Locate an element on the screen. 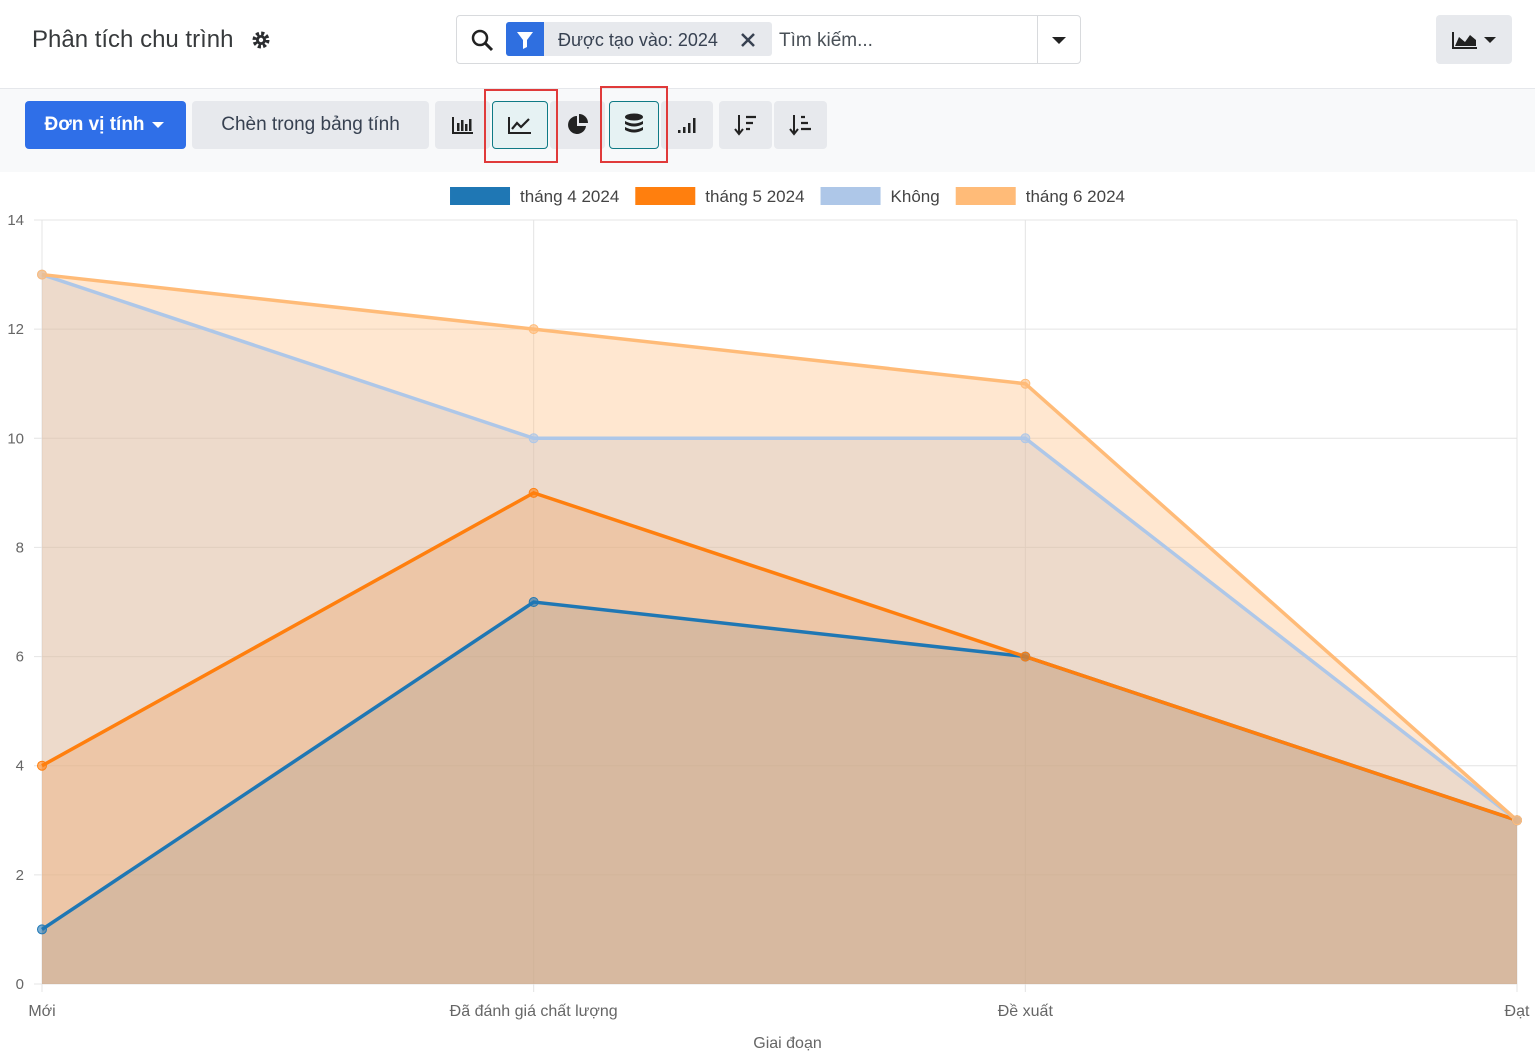  filter-icon is located at coordinates (525, 40).